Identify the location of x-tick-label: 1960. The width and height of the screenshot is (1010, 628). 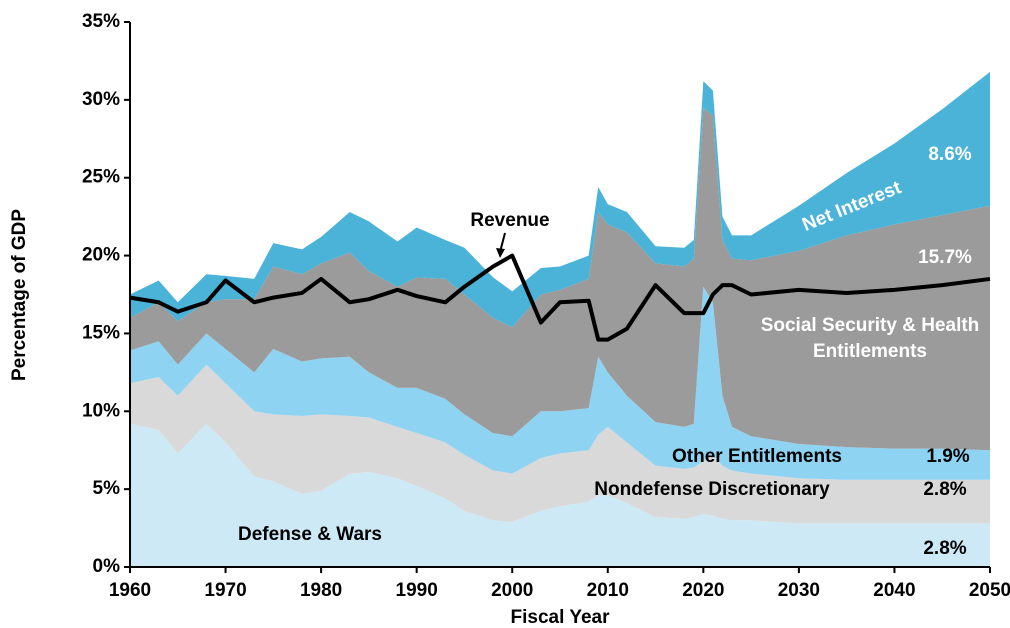
(130, 590).